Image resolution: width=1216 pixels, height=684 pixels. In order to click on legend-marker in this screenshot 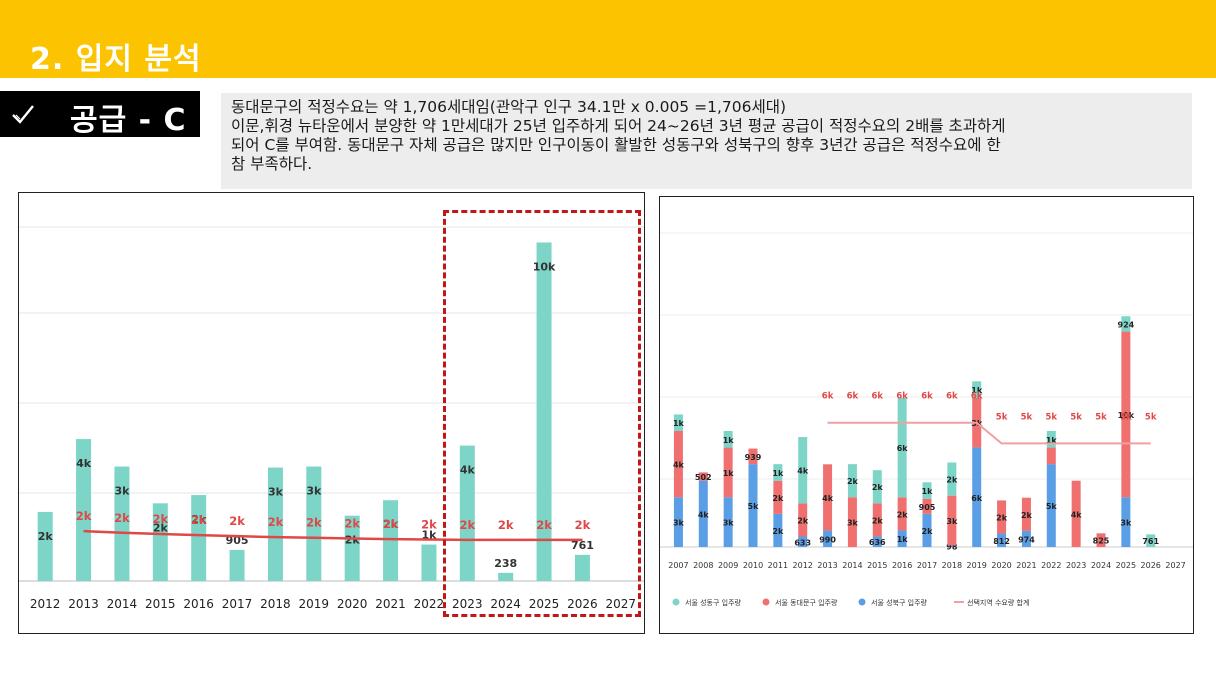, I will do `click(676, 602)`.